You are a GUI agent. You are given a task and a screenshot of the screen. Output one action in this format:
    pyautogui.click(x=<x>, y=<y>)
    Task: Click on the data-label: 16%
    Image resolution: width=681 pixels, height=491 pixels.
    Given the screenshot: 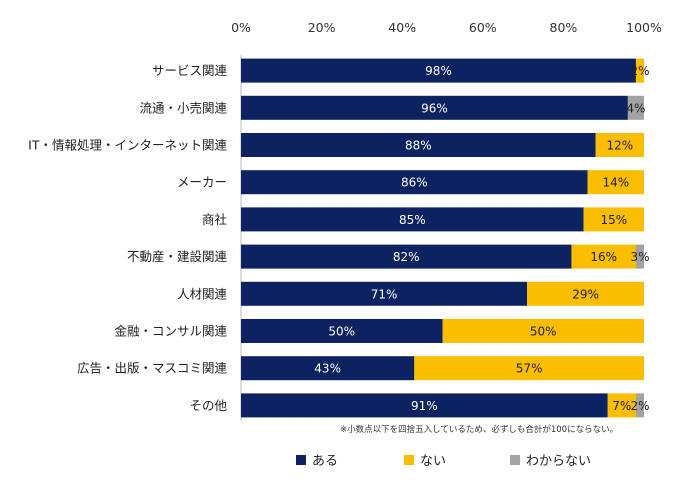 What is the action you would take?
    pyautogui.click(x=603, y=257)
    